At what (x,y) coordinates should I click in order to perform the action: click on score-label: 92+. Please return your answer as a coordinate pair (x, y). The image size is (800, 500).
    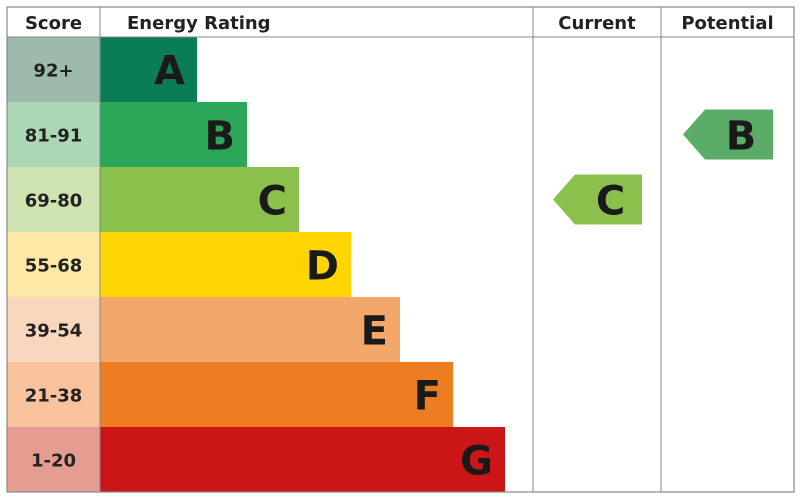
    Looking at the image, I should click on (53, 71).